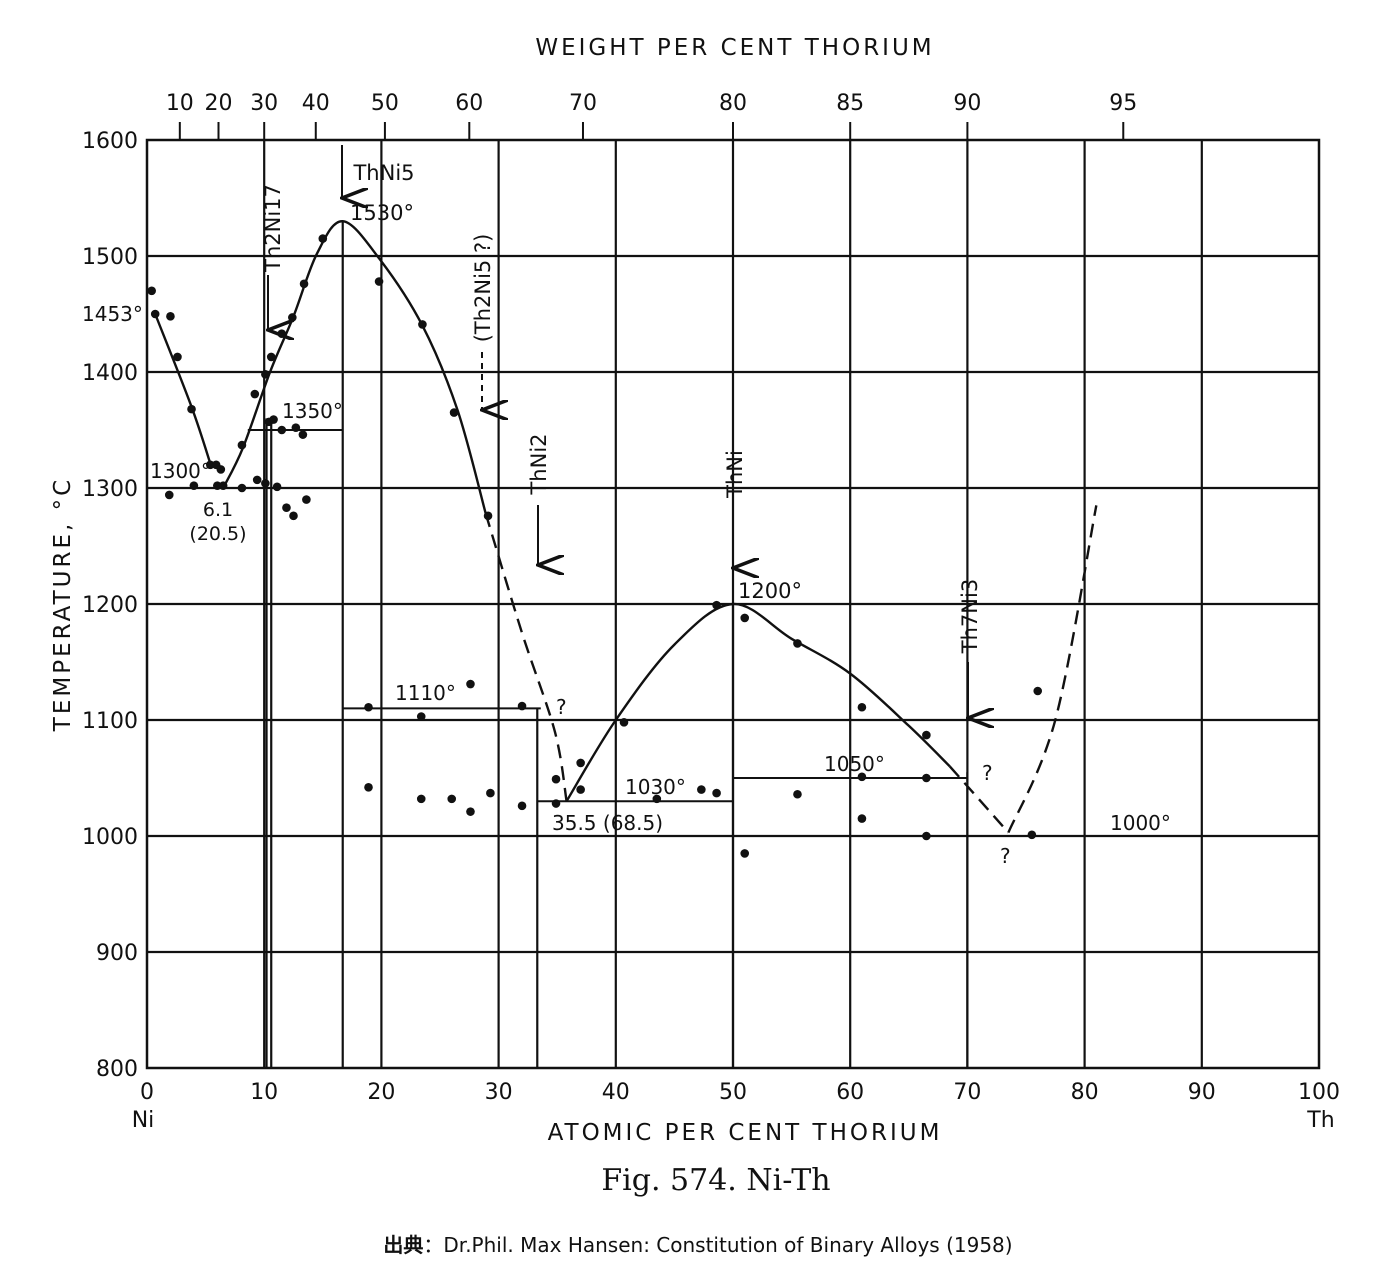 The image size is (1392, 1288). I want to click on y-tick-label: 1400, so click(110, 373).